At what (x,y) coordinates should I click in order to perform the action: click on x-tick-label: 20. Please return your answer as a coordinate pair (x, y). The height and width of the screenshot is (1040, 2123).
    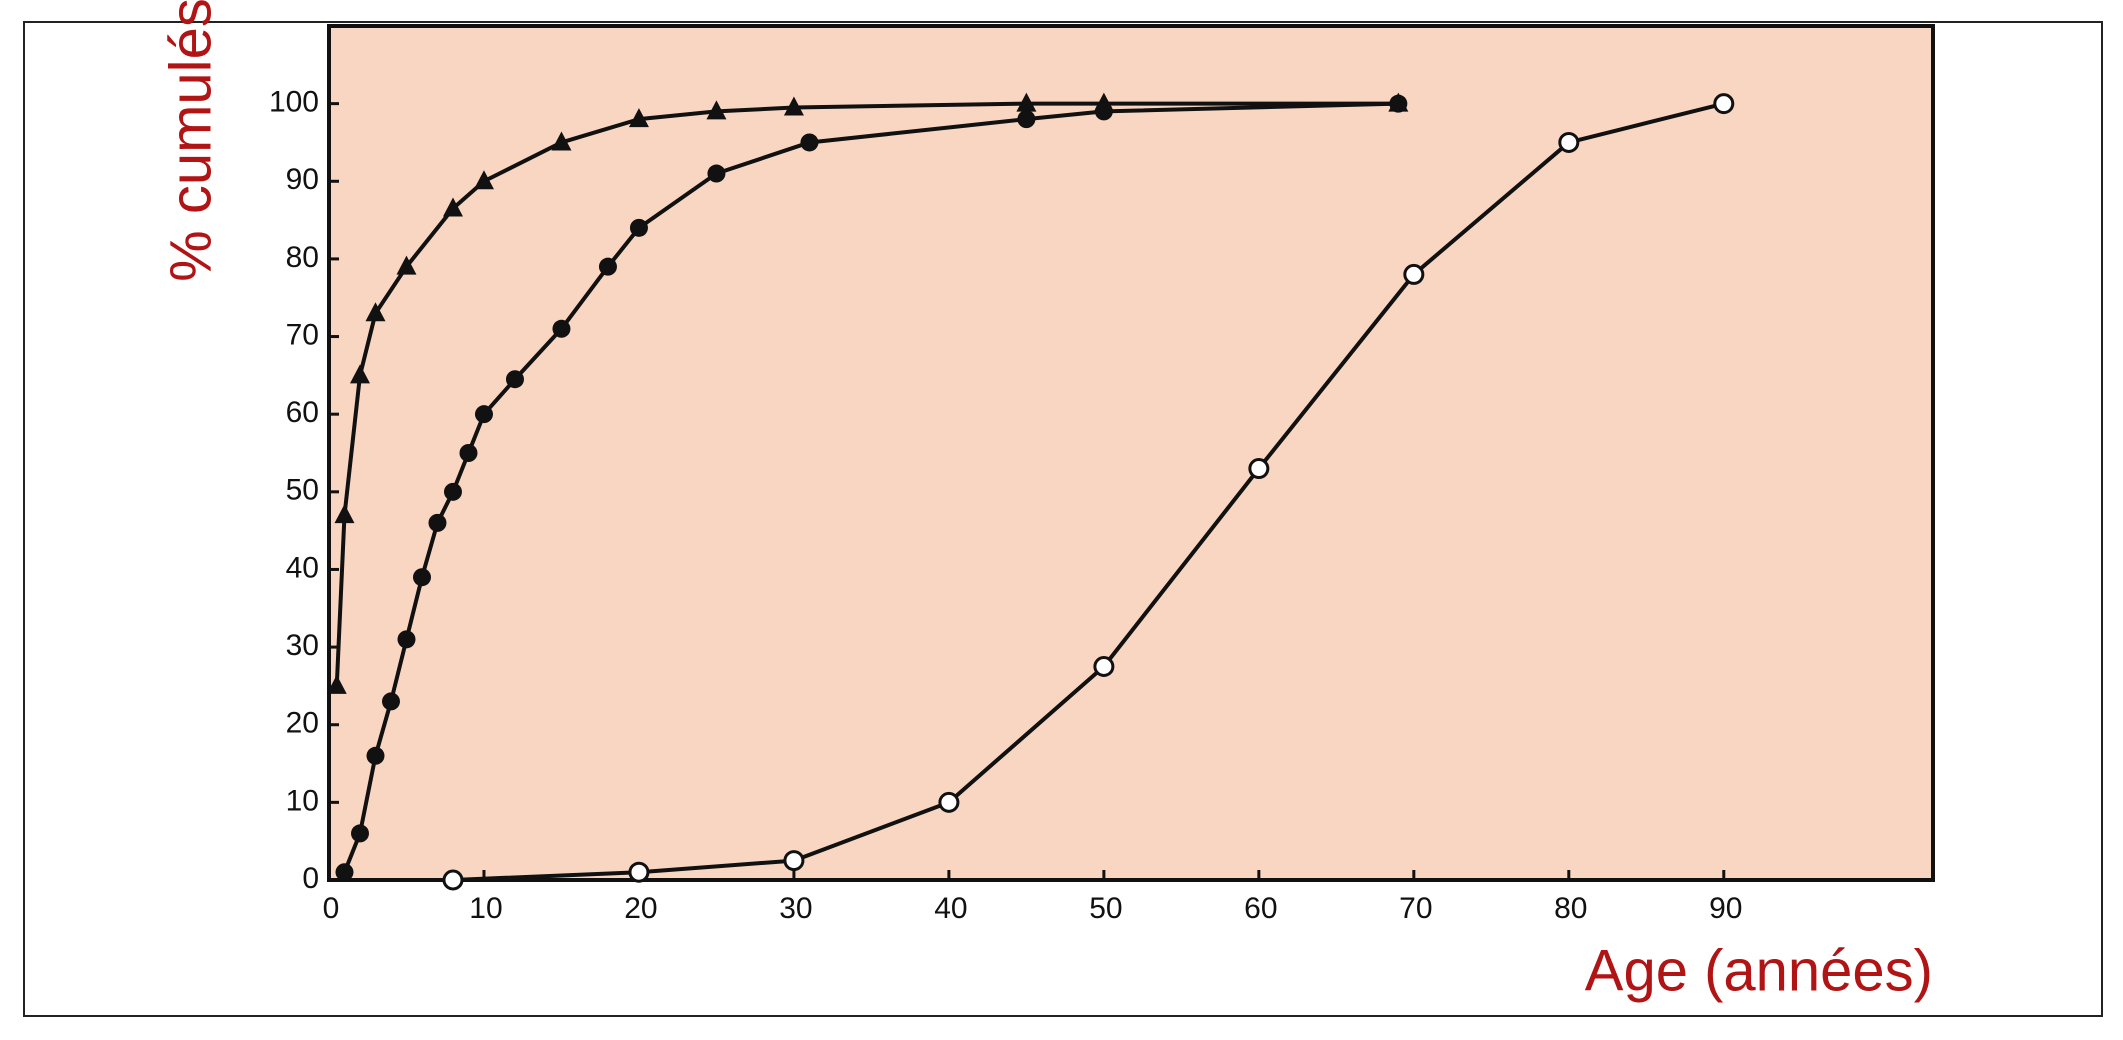
    Looking at the image, I should click on (640, 908).